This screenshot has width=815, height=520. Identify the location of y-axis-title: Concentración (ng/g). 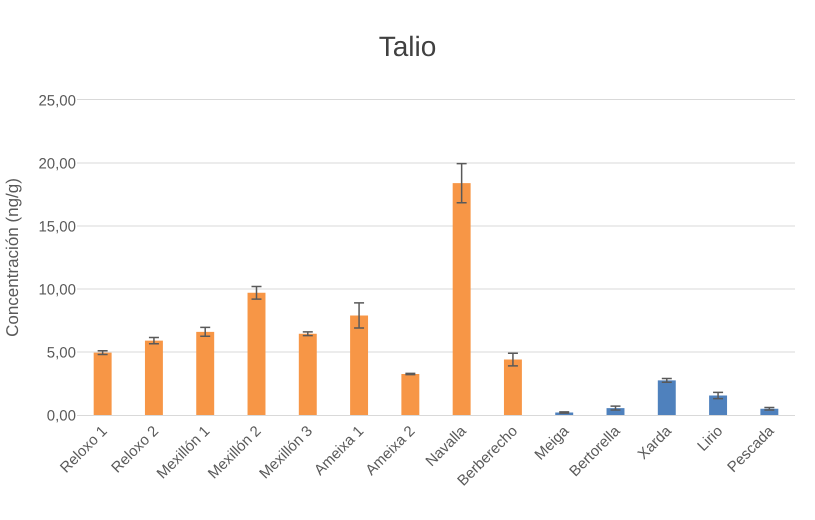
(12, 257).